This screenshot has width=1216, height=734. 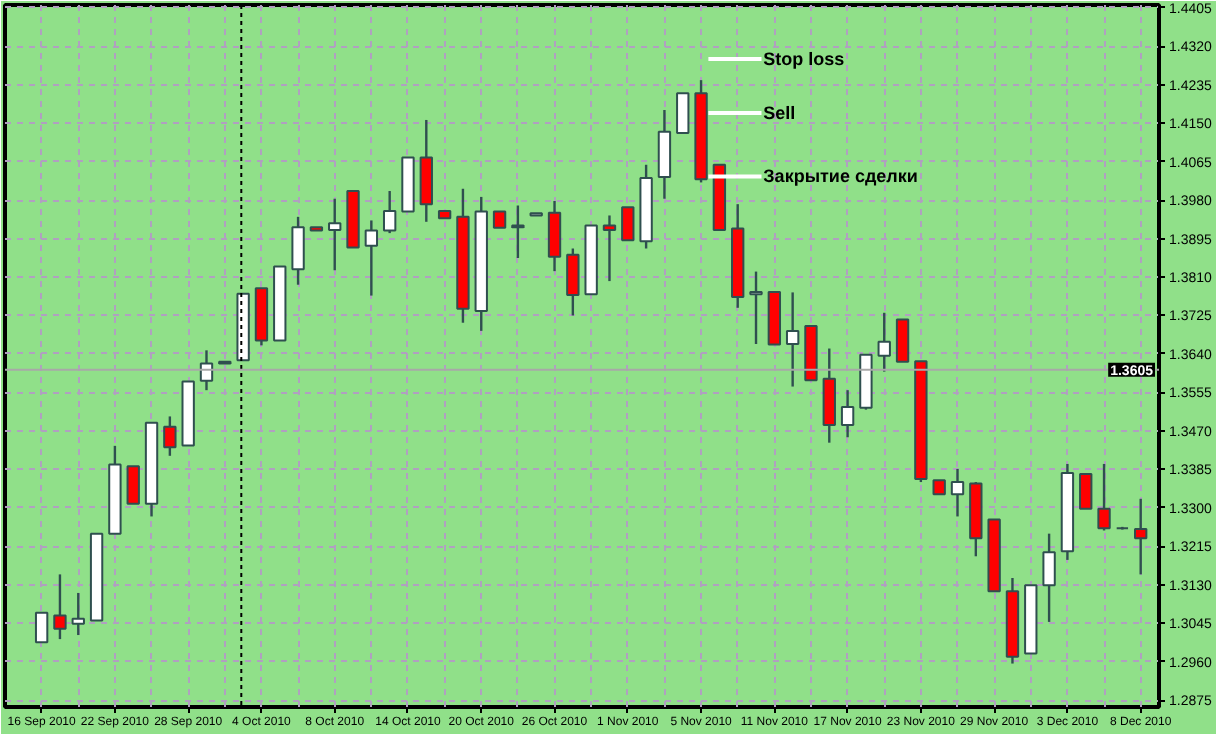 I want to click on annotation: Закрытие сделки, so click(x=840, y=176).